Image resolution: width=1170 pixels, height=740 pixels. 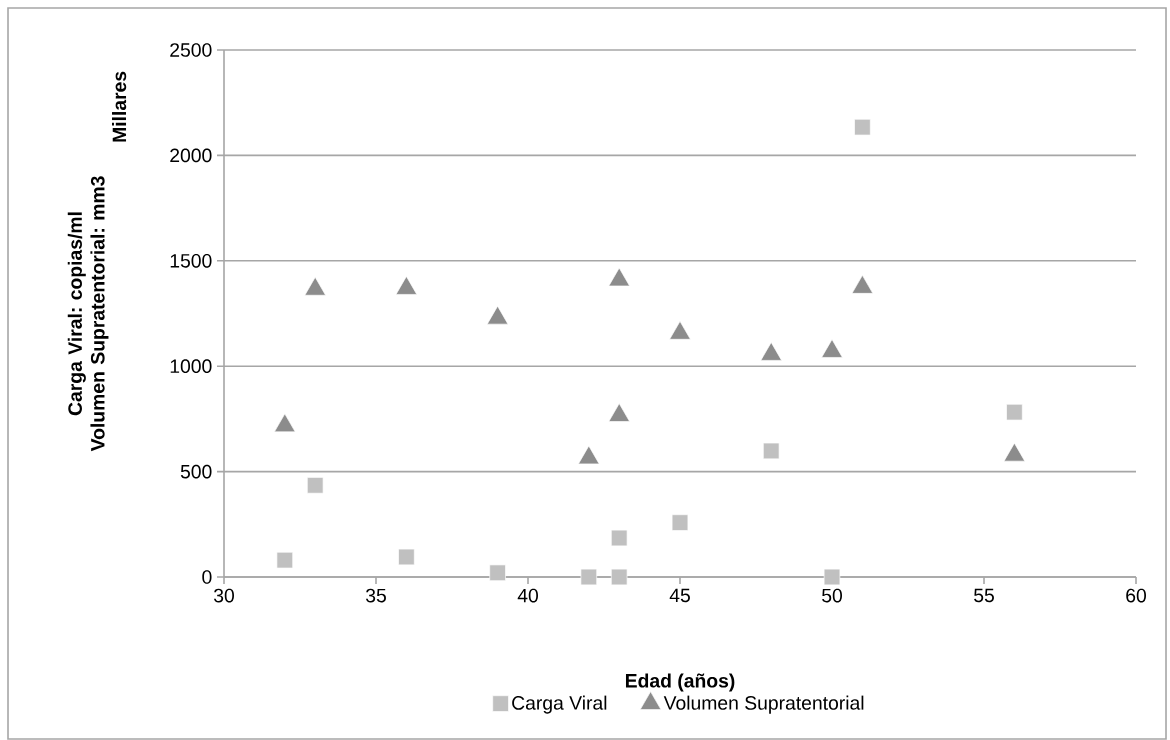 I want to click on x-tick-label: 35, so click(x=375, y=595).